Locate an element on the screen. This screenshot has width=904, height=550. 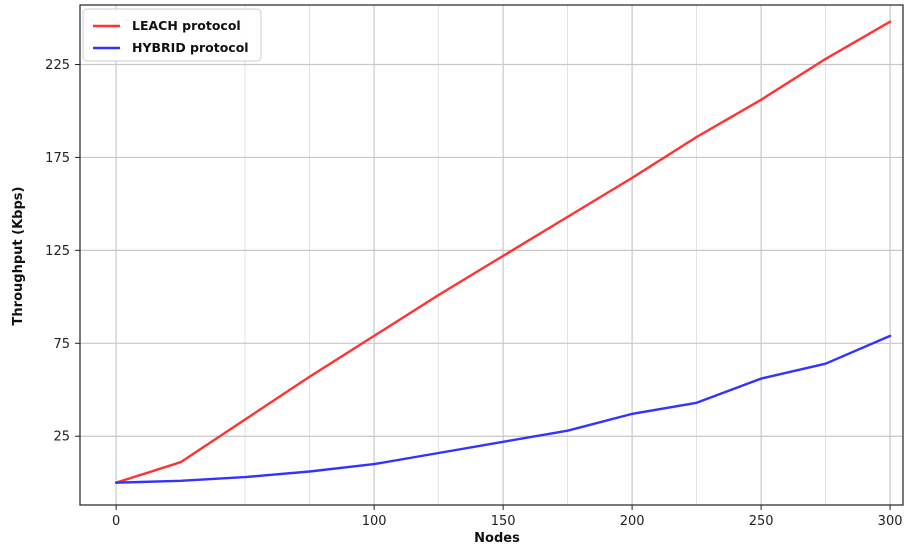
x-axis-ticks: 0 100 150 200 250 300 is located at coordinates (507, 517).